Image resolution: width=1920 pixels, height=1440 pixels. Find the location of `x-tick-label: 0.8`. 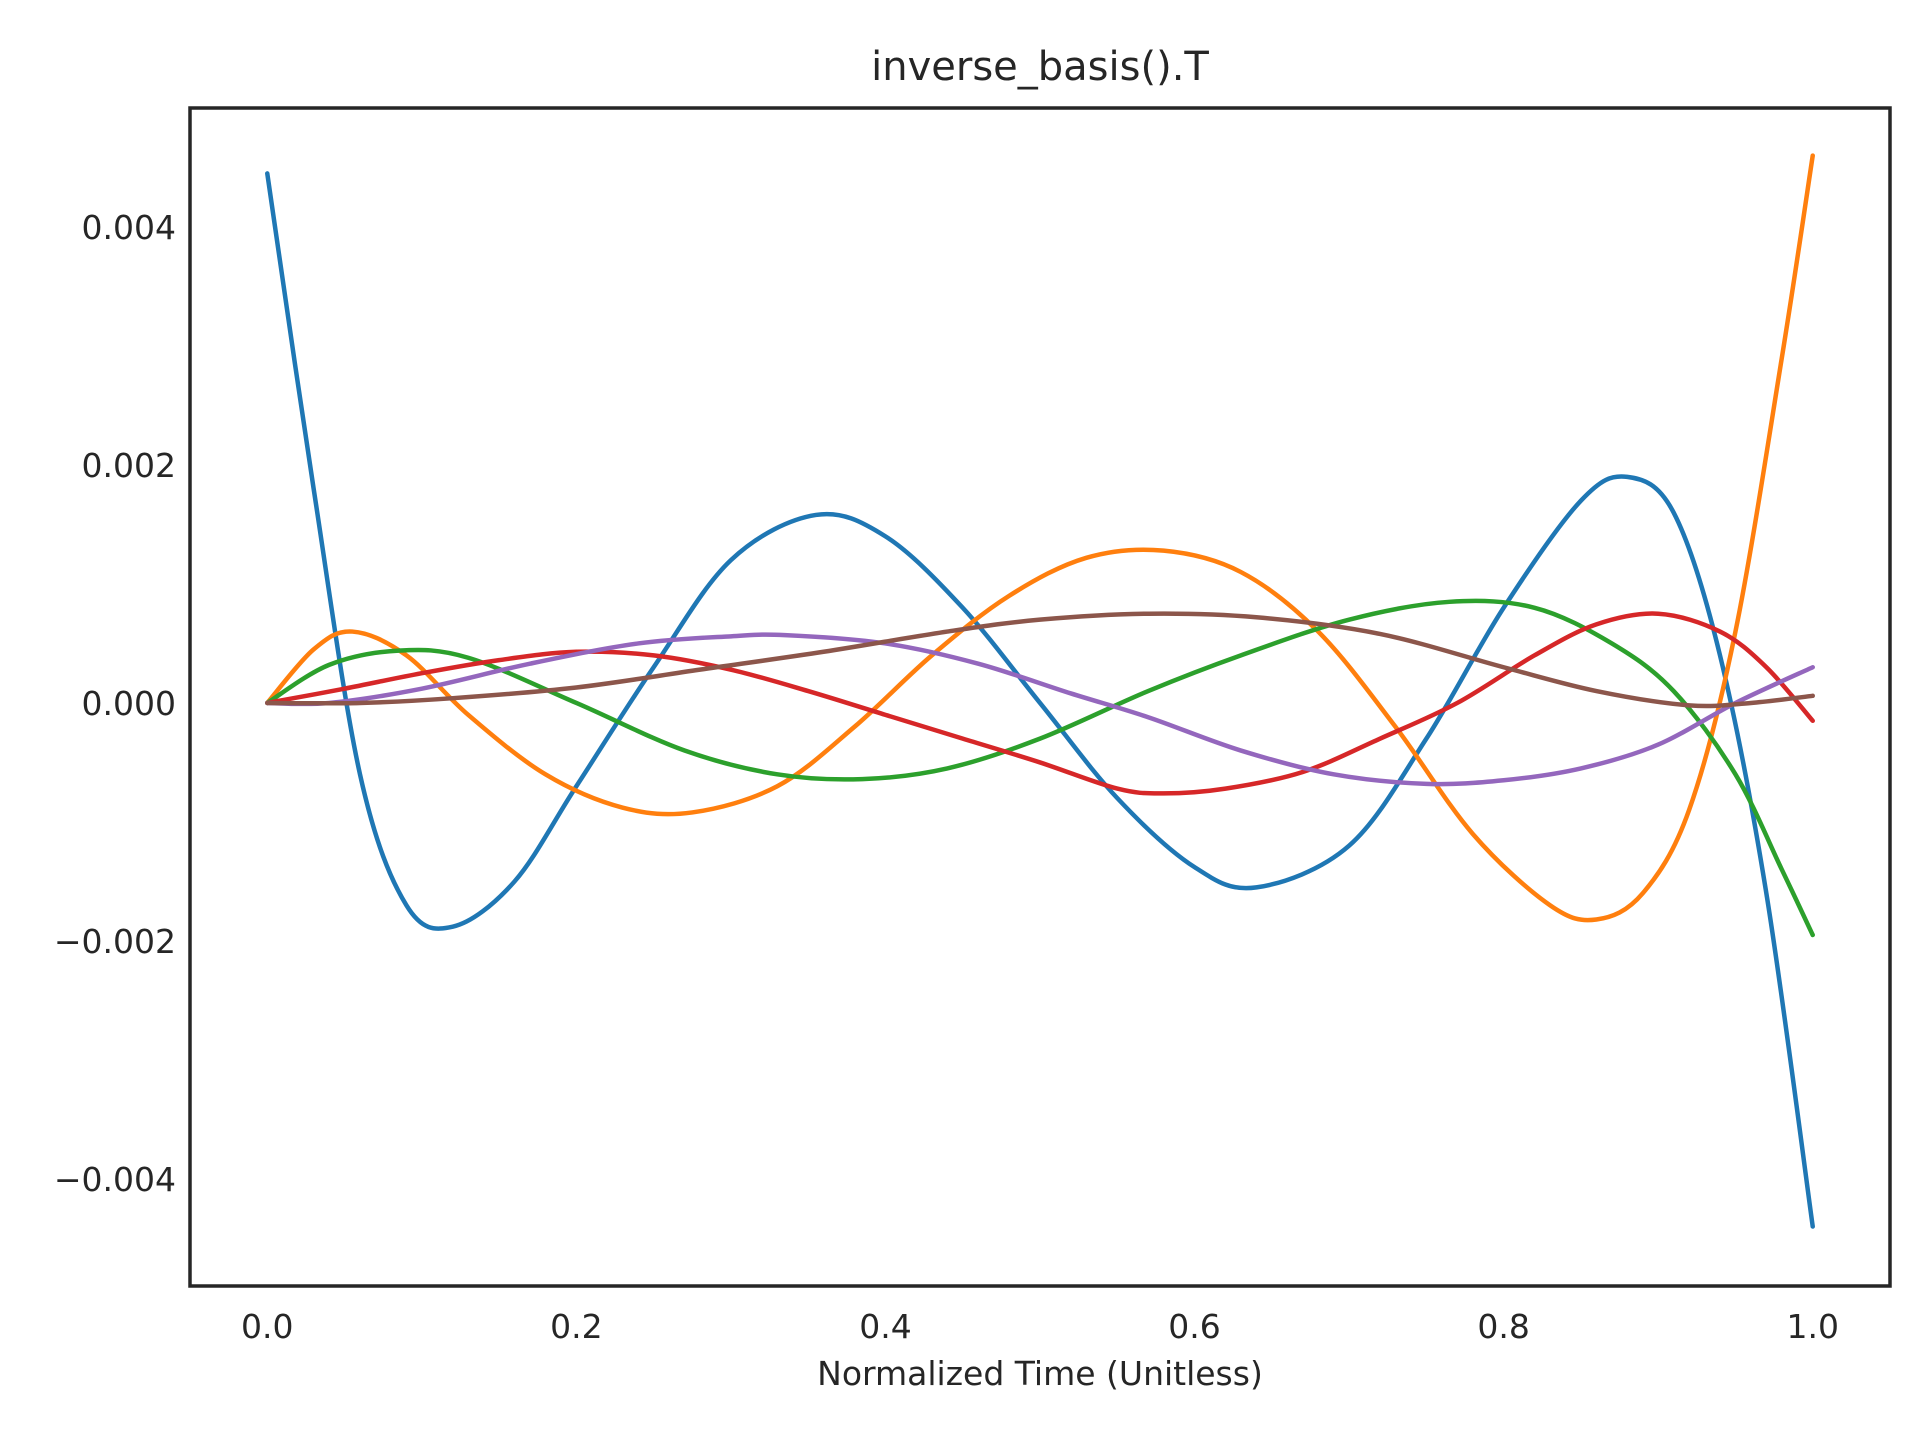

x-tick-label: 0.8 is located at coordinates (1503, 1326).